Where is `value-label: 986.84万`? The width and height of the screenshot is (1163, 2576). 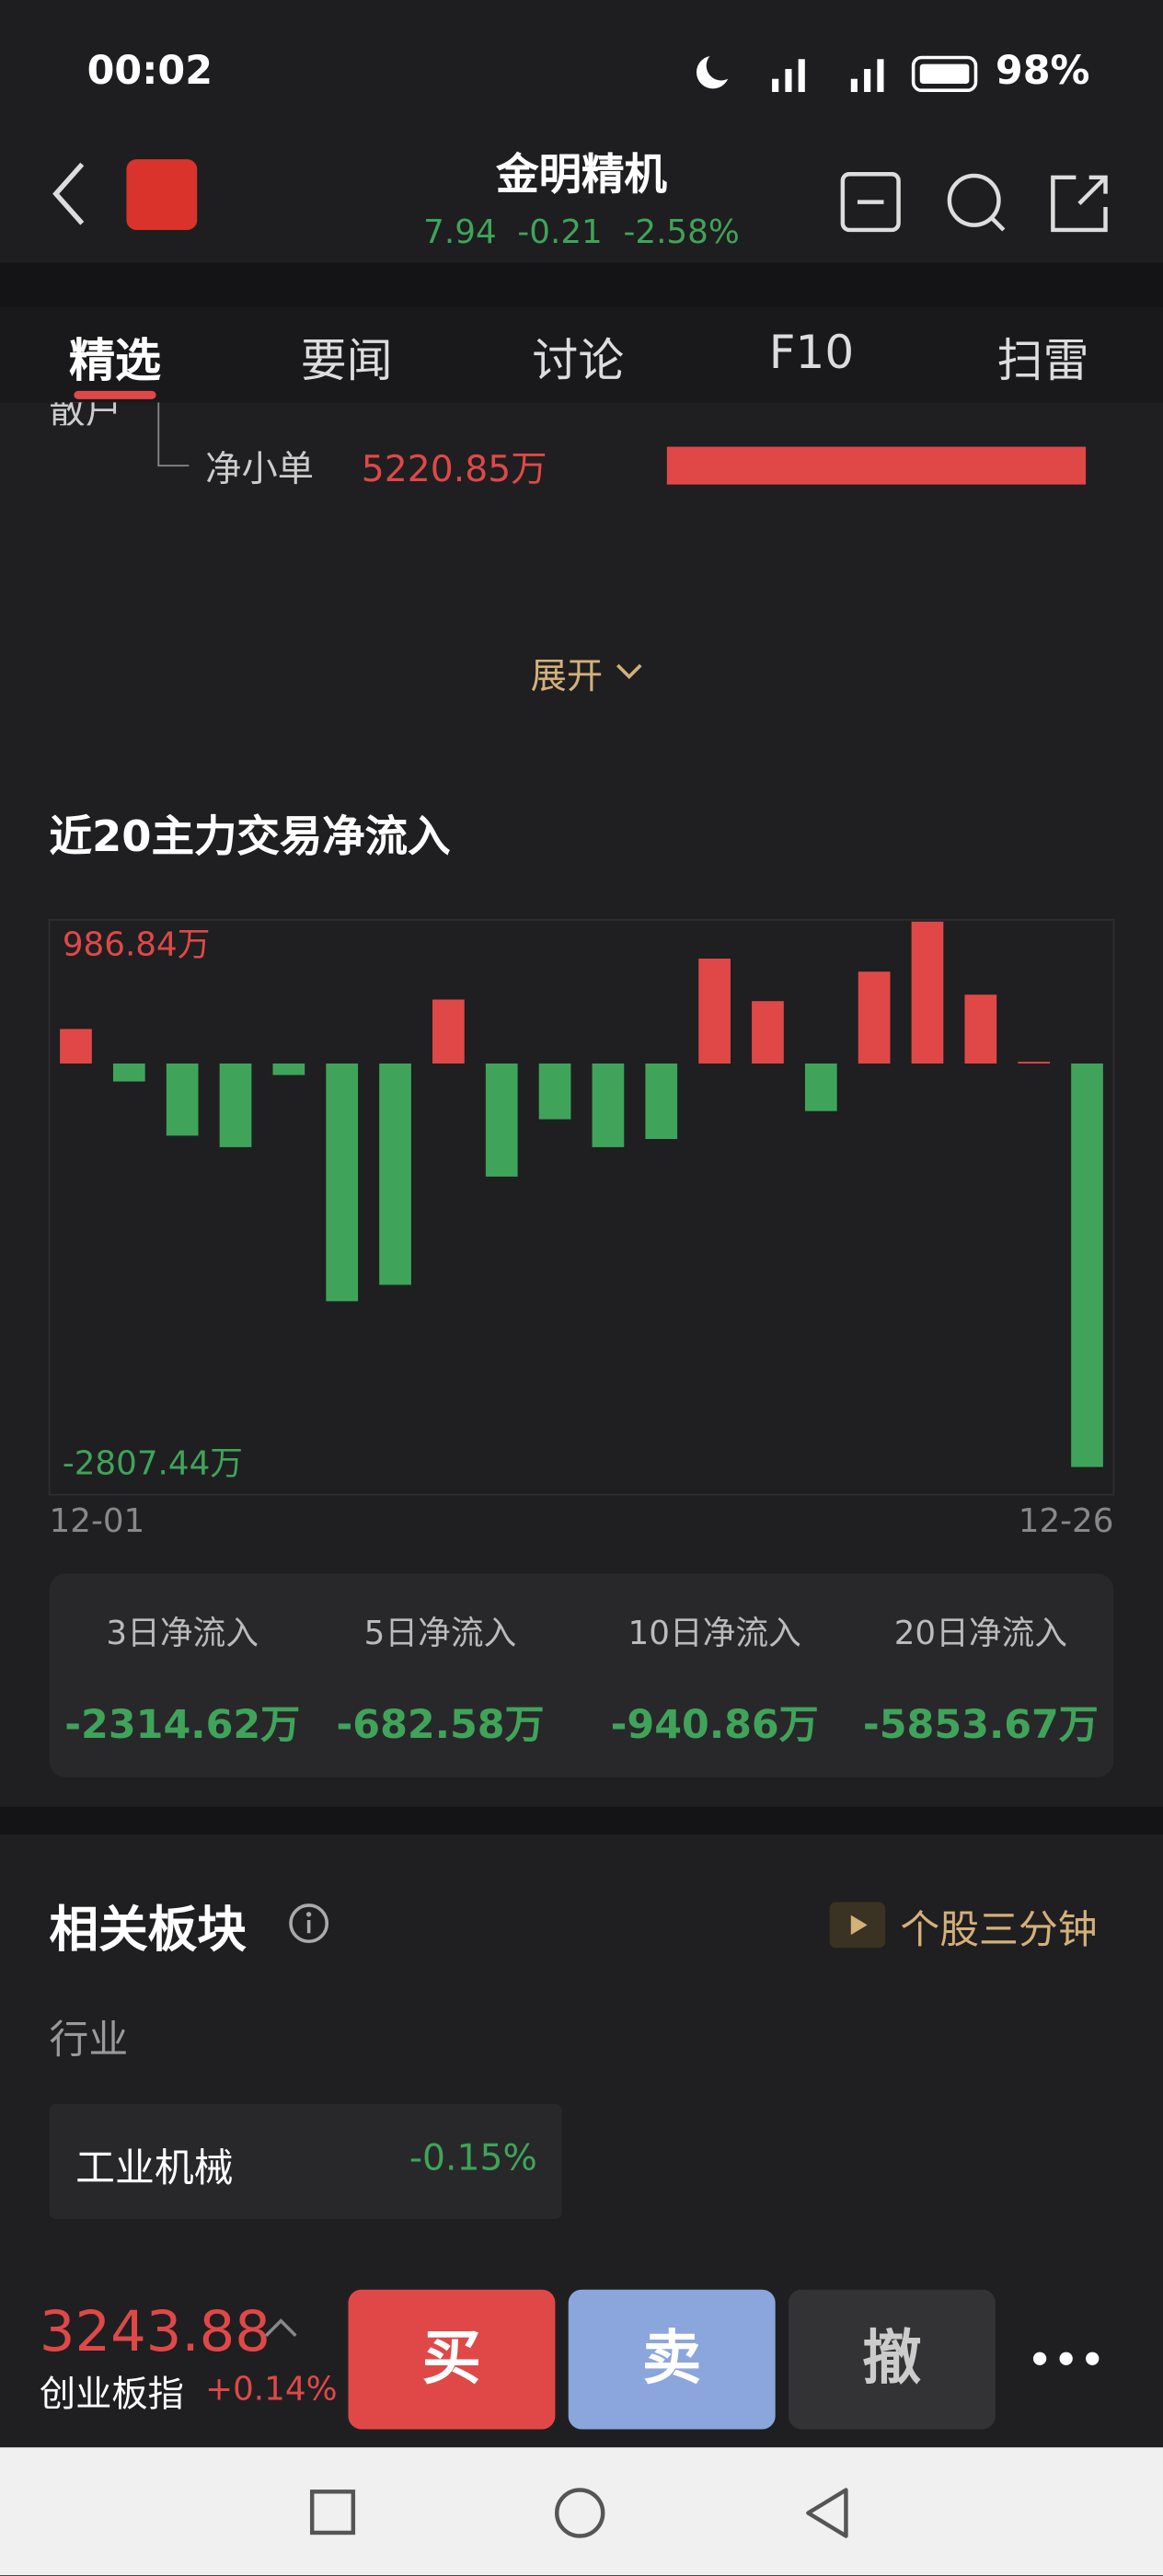 value-label: 986.84万 is located at coordinates (137, 945).